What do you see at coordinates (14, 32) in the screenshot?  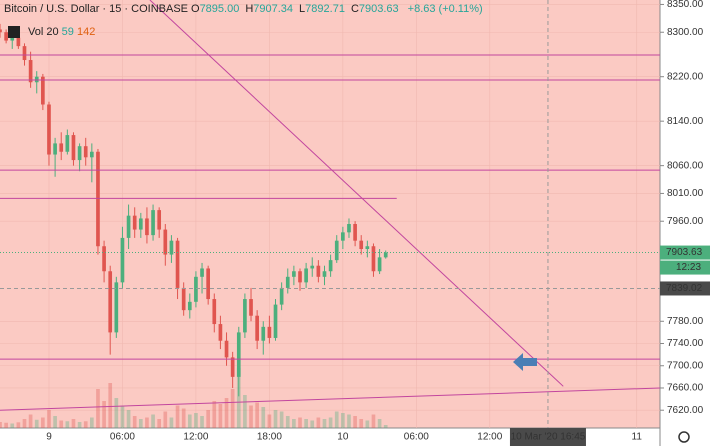 I see `toggle-icon` at bounding box center [14, 32].